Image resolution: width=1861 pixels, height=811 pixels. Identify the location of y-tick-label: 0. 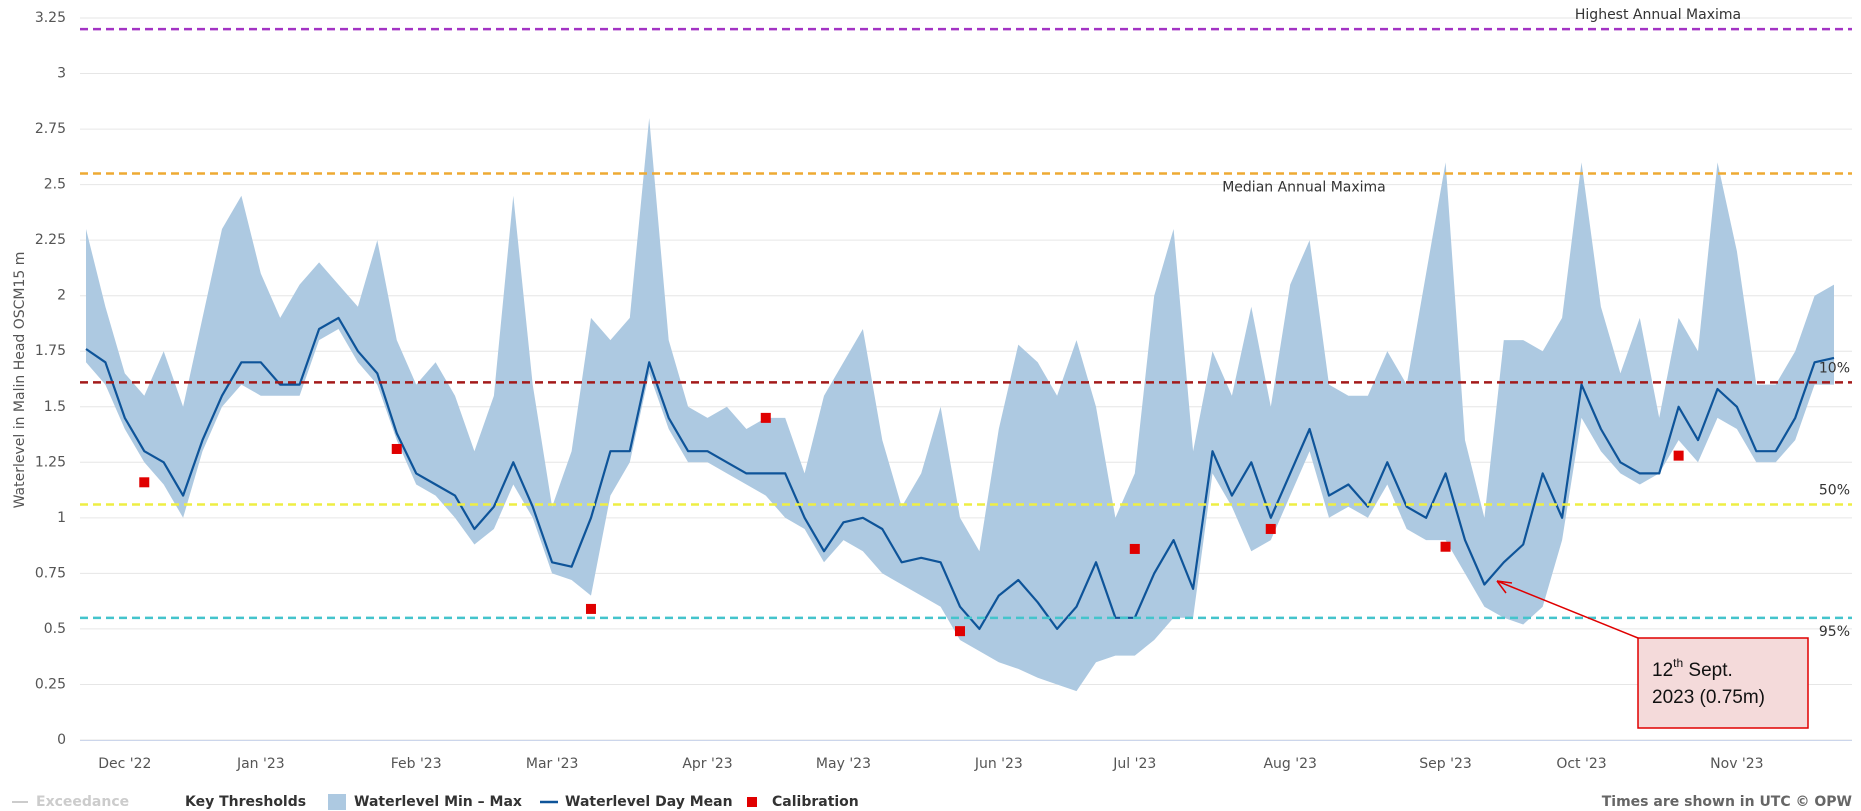
(61, 740).